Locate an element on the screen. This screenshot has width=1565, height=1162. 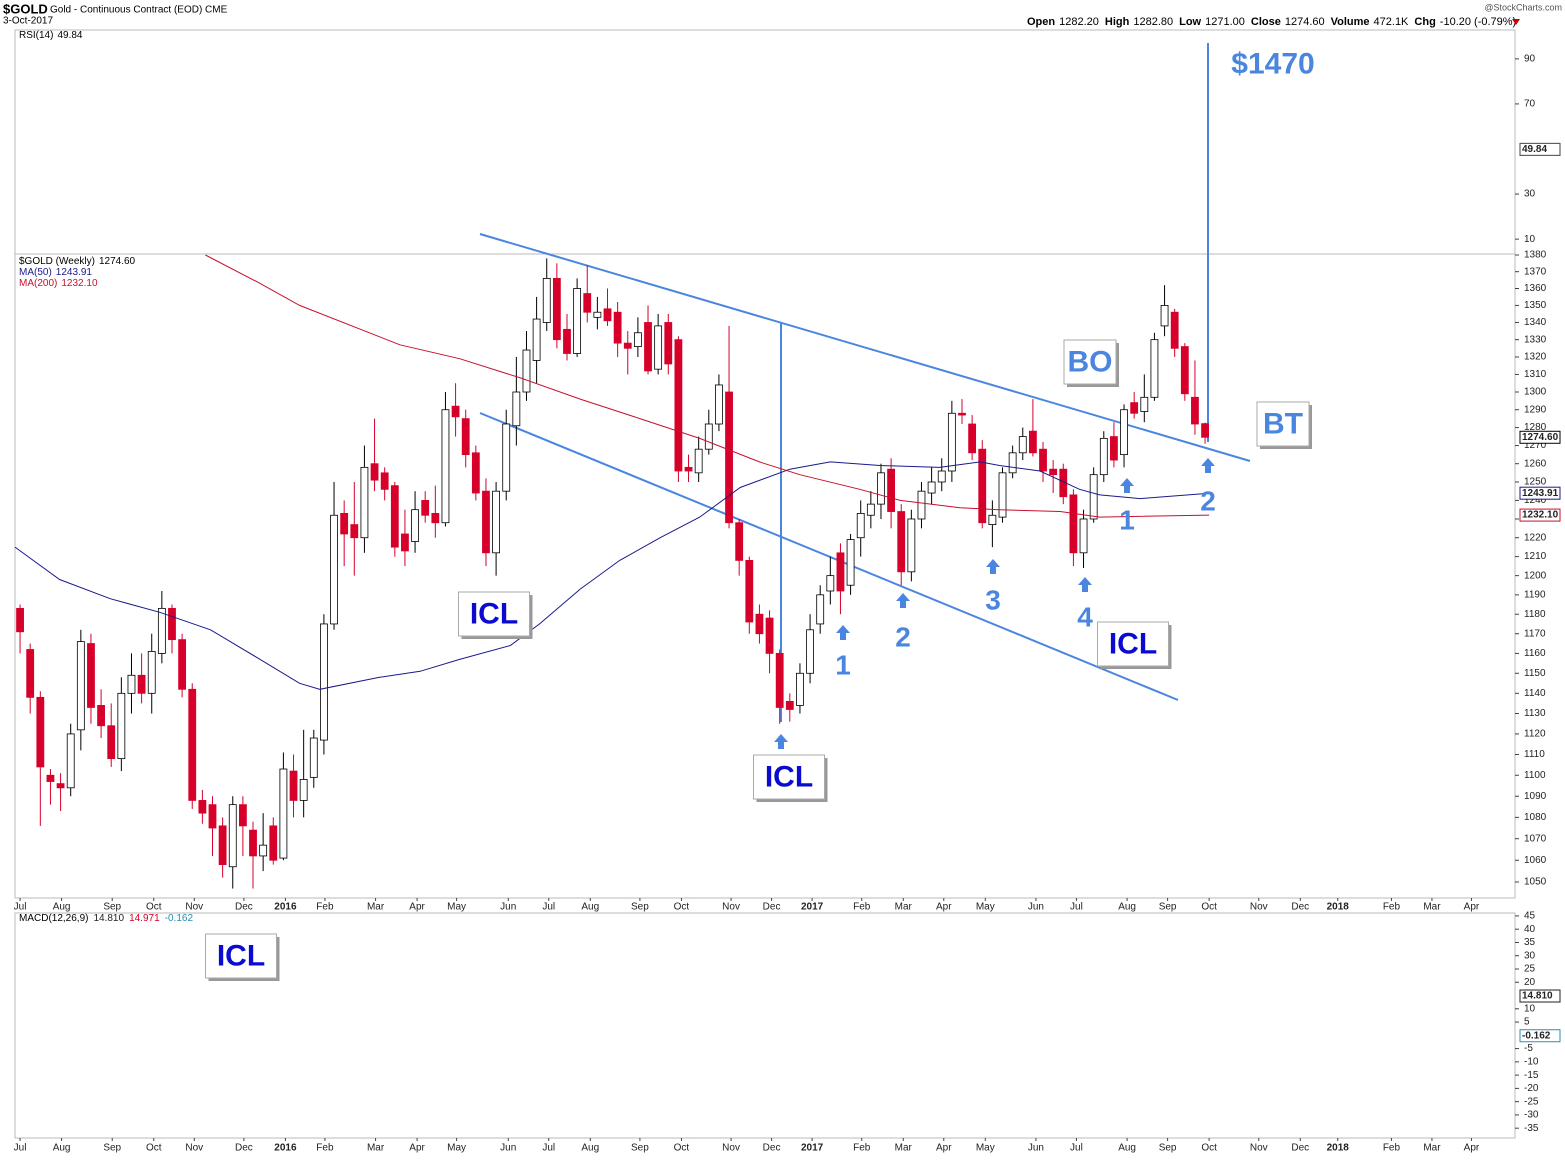
arrow is located at coordinates (1085, 584).